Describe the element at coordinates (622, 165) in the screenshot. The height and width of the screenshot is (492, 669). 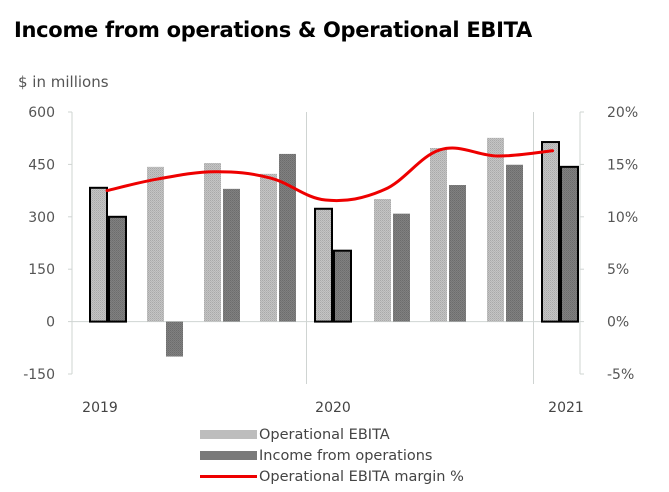
I see `right-axis-tick-label: 15%` at that location.